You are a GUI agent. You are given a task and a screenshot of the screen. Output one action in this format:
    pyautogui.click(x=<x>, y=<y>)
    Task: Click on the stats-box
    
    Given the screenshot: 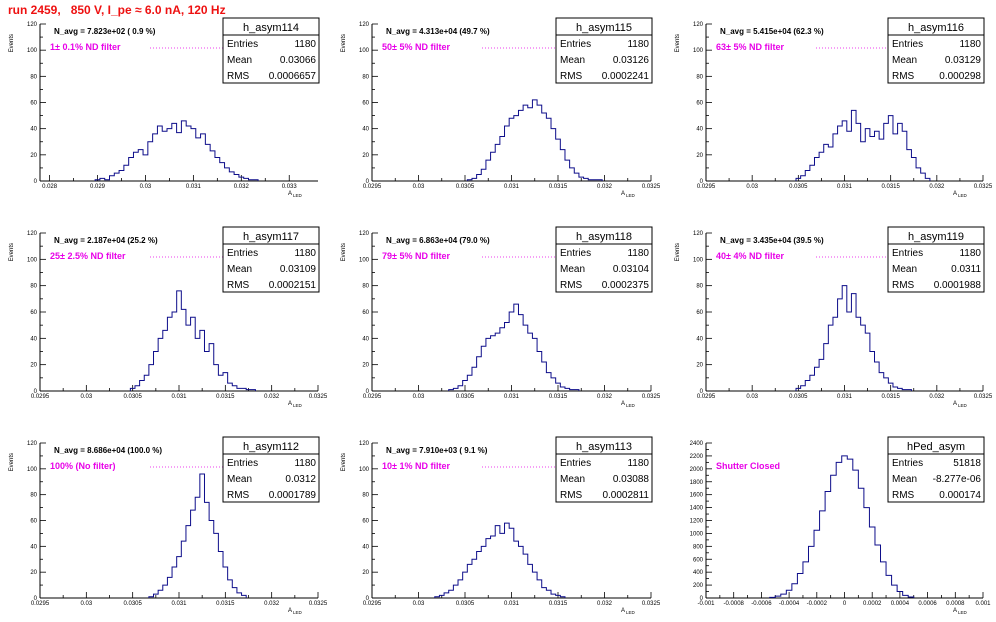 What is the action you would take?
    pyautogui.click(x=271, y=478)
    